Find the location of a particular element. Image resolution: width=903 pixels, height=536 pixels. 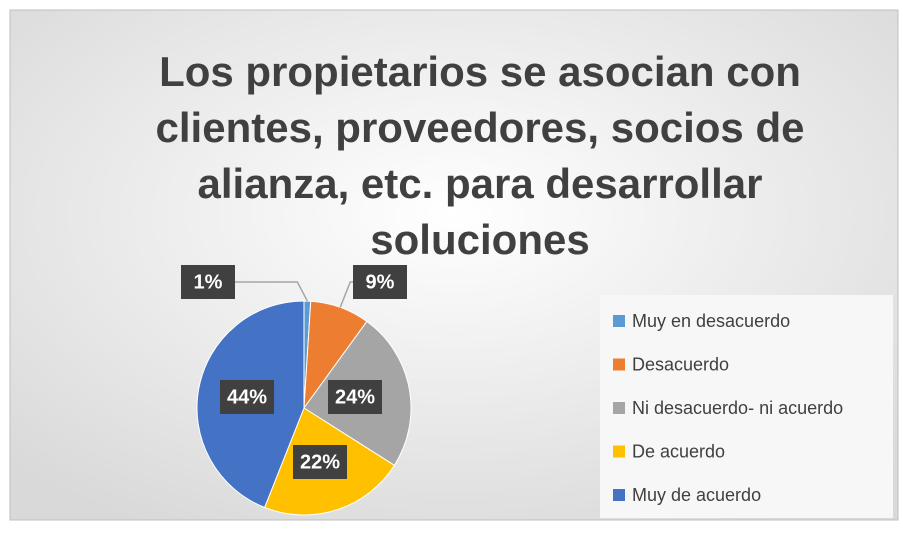

data-label: 44% is located at coordinates (247, 397).